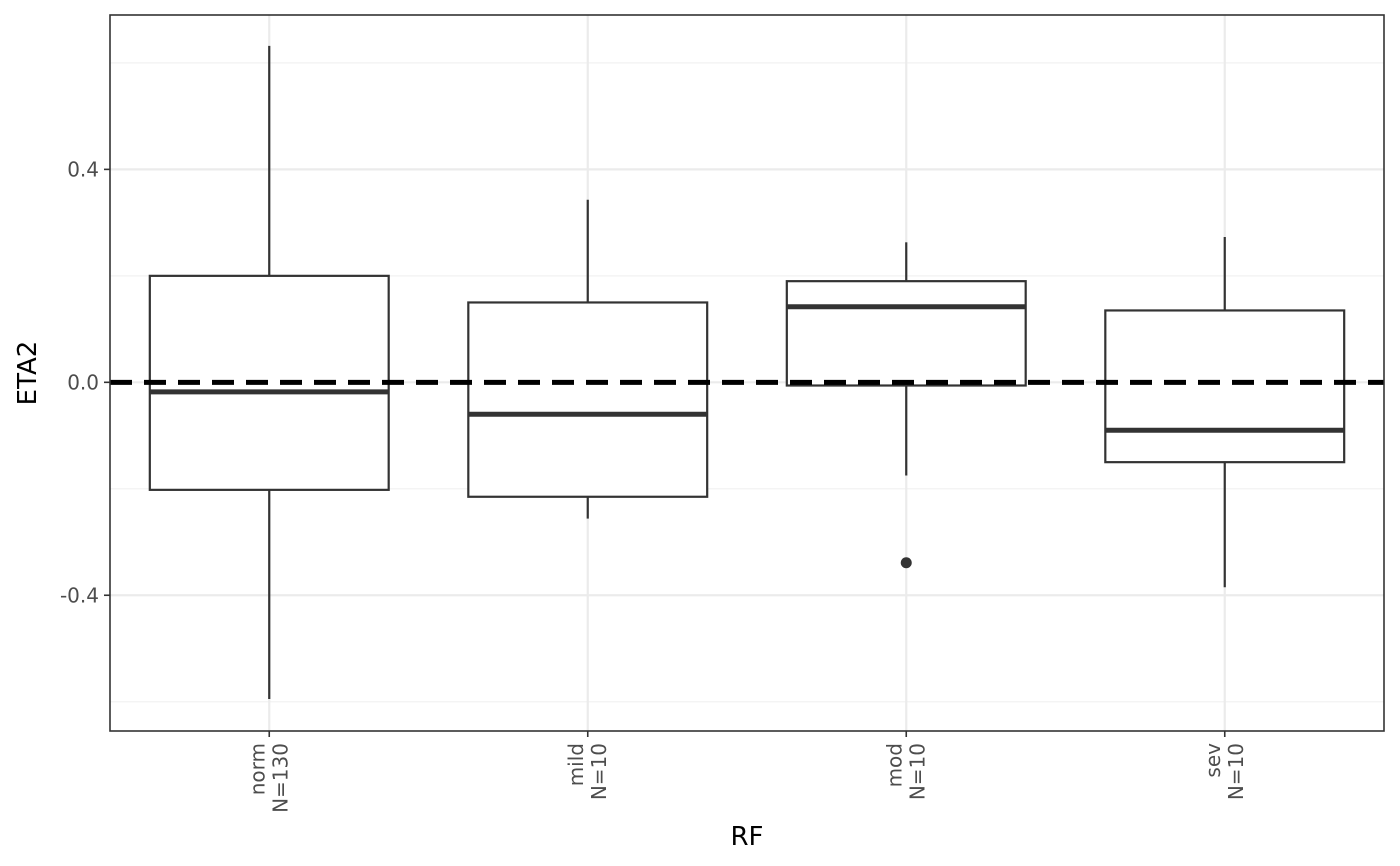 This screenshot has width=1400, height=866. Describe the element at coordinates (83, 382) in the screenshot. I see `y-tick-label: 0.0` at that location.